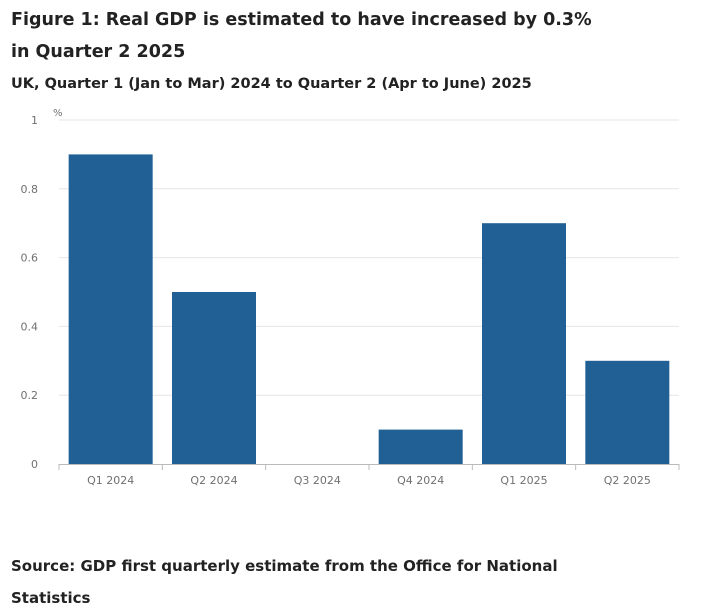  I want to click on bar-q1-2024, so click(110, 309).